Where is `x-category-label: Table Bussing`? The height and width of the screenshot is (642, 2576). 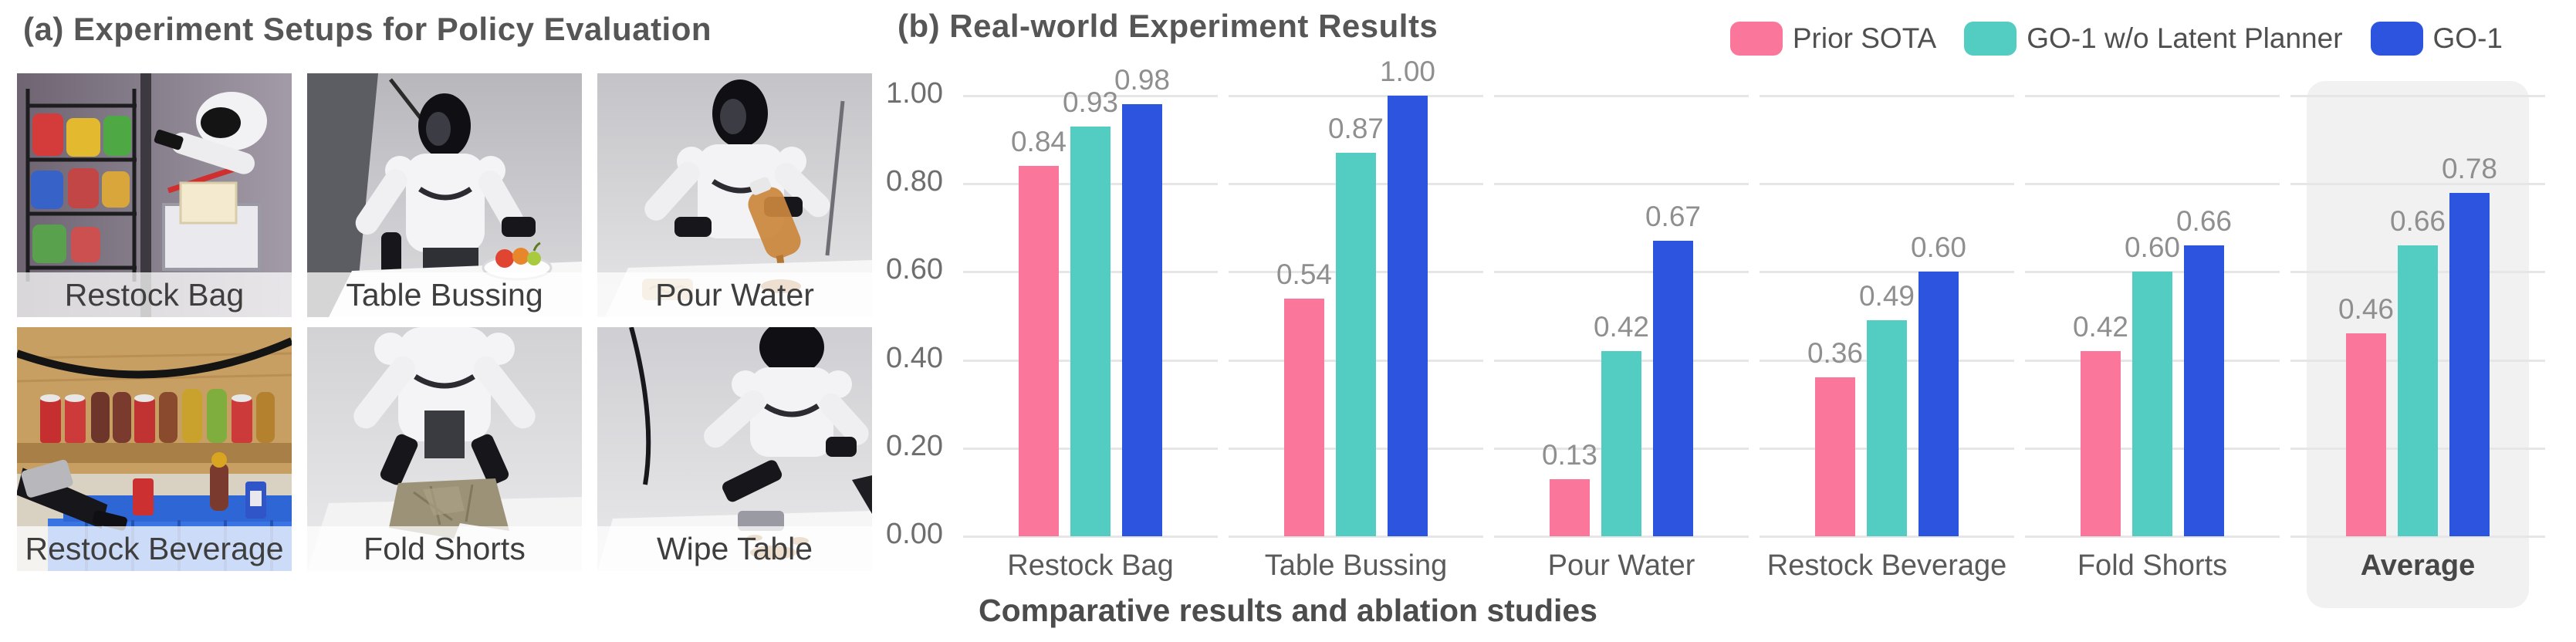 x-category-label: Table Bussing is located at coordinates (1356, 565).